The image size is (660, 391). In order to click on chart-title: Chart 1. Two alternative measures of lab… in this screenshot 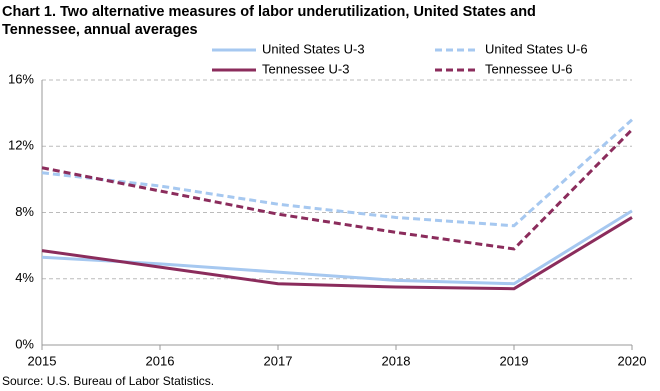, I will do `click(269, 21)`.